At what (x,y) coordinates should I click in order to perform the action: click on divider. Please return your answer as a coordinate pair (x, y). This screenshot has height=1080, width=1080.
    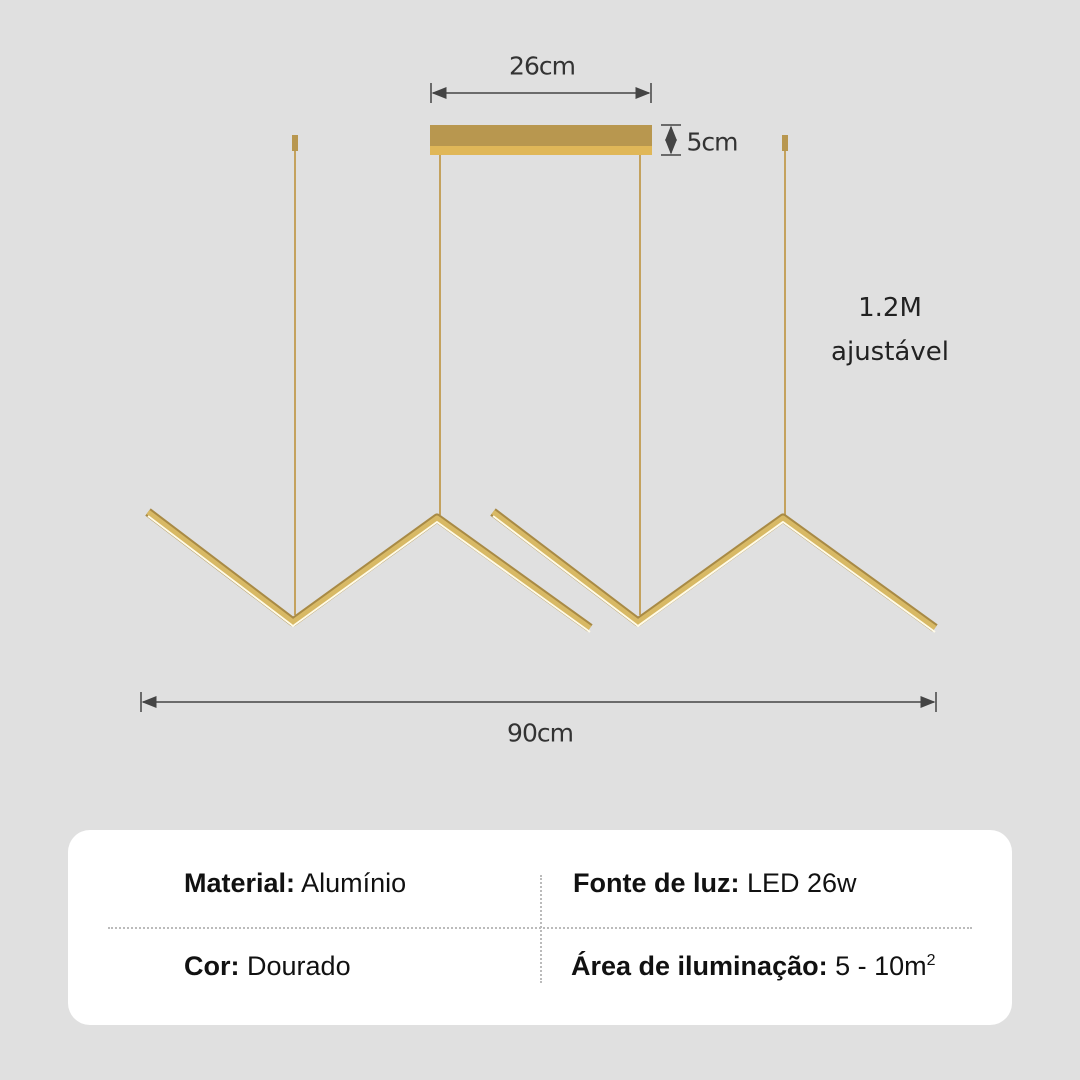
    Looking at the image, I should click on (541, 929).